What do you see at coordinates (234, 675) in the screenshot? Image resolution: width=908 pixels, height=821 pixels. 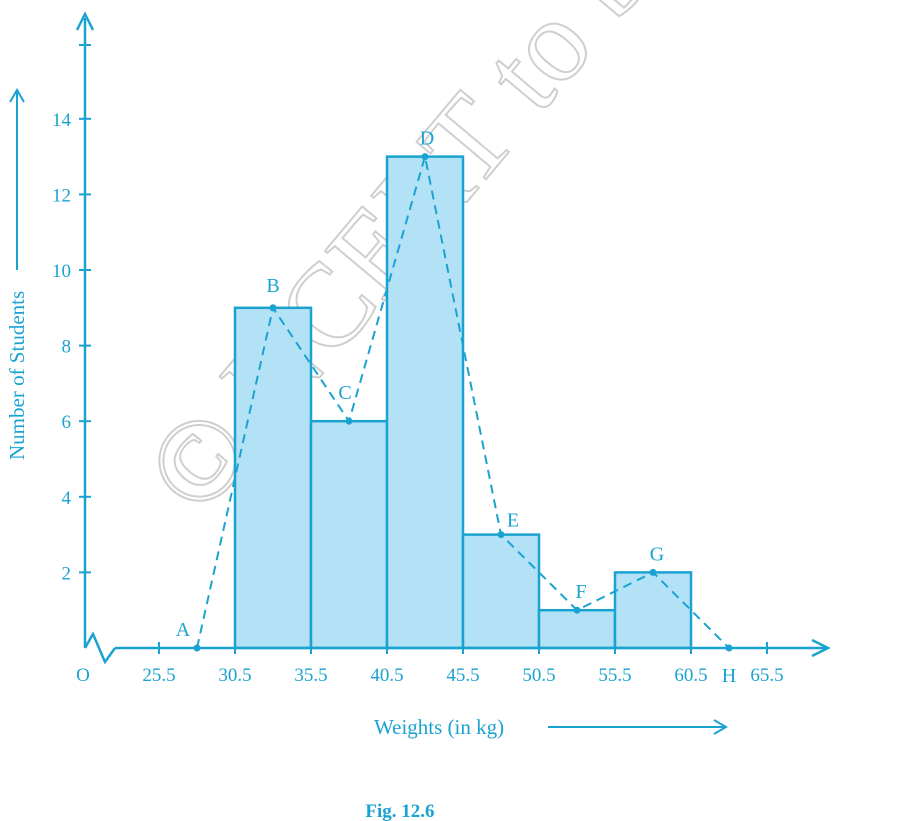 I see `x-tick-label-2: 30.5` at bounding box center [234, 675].